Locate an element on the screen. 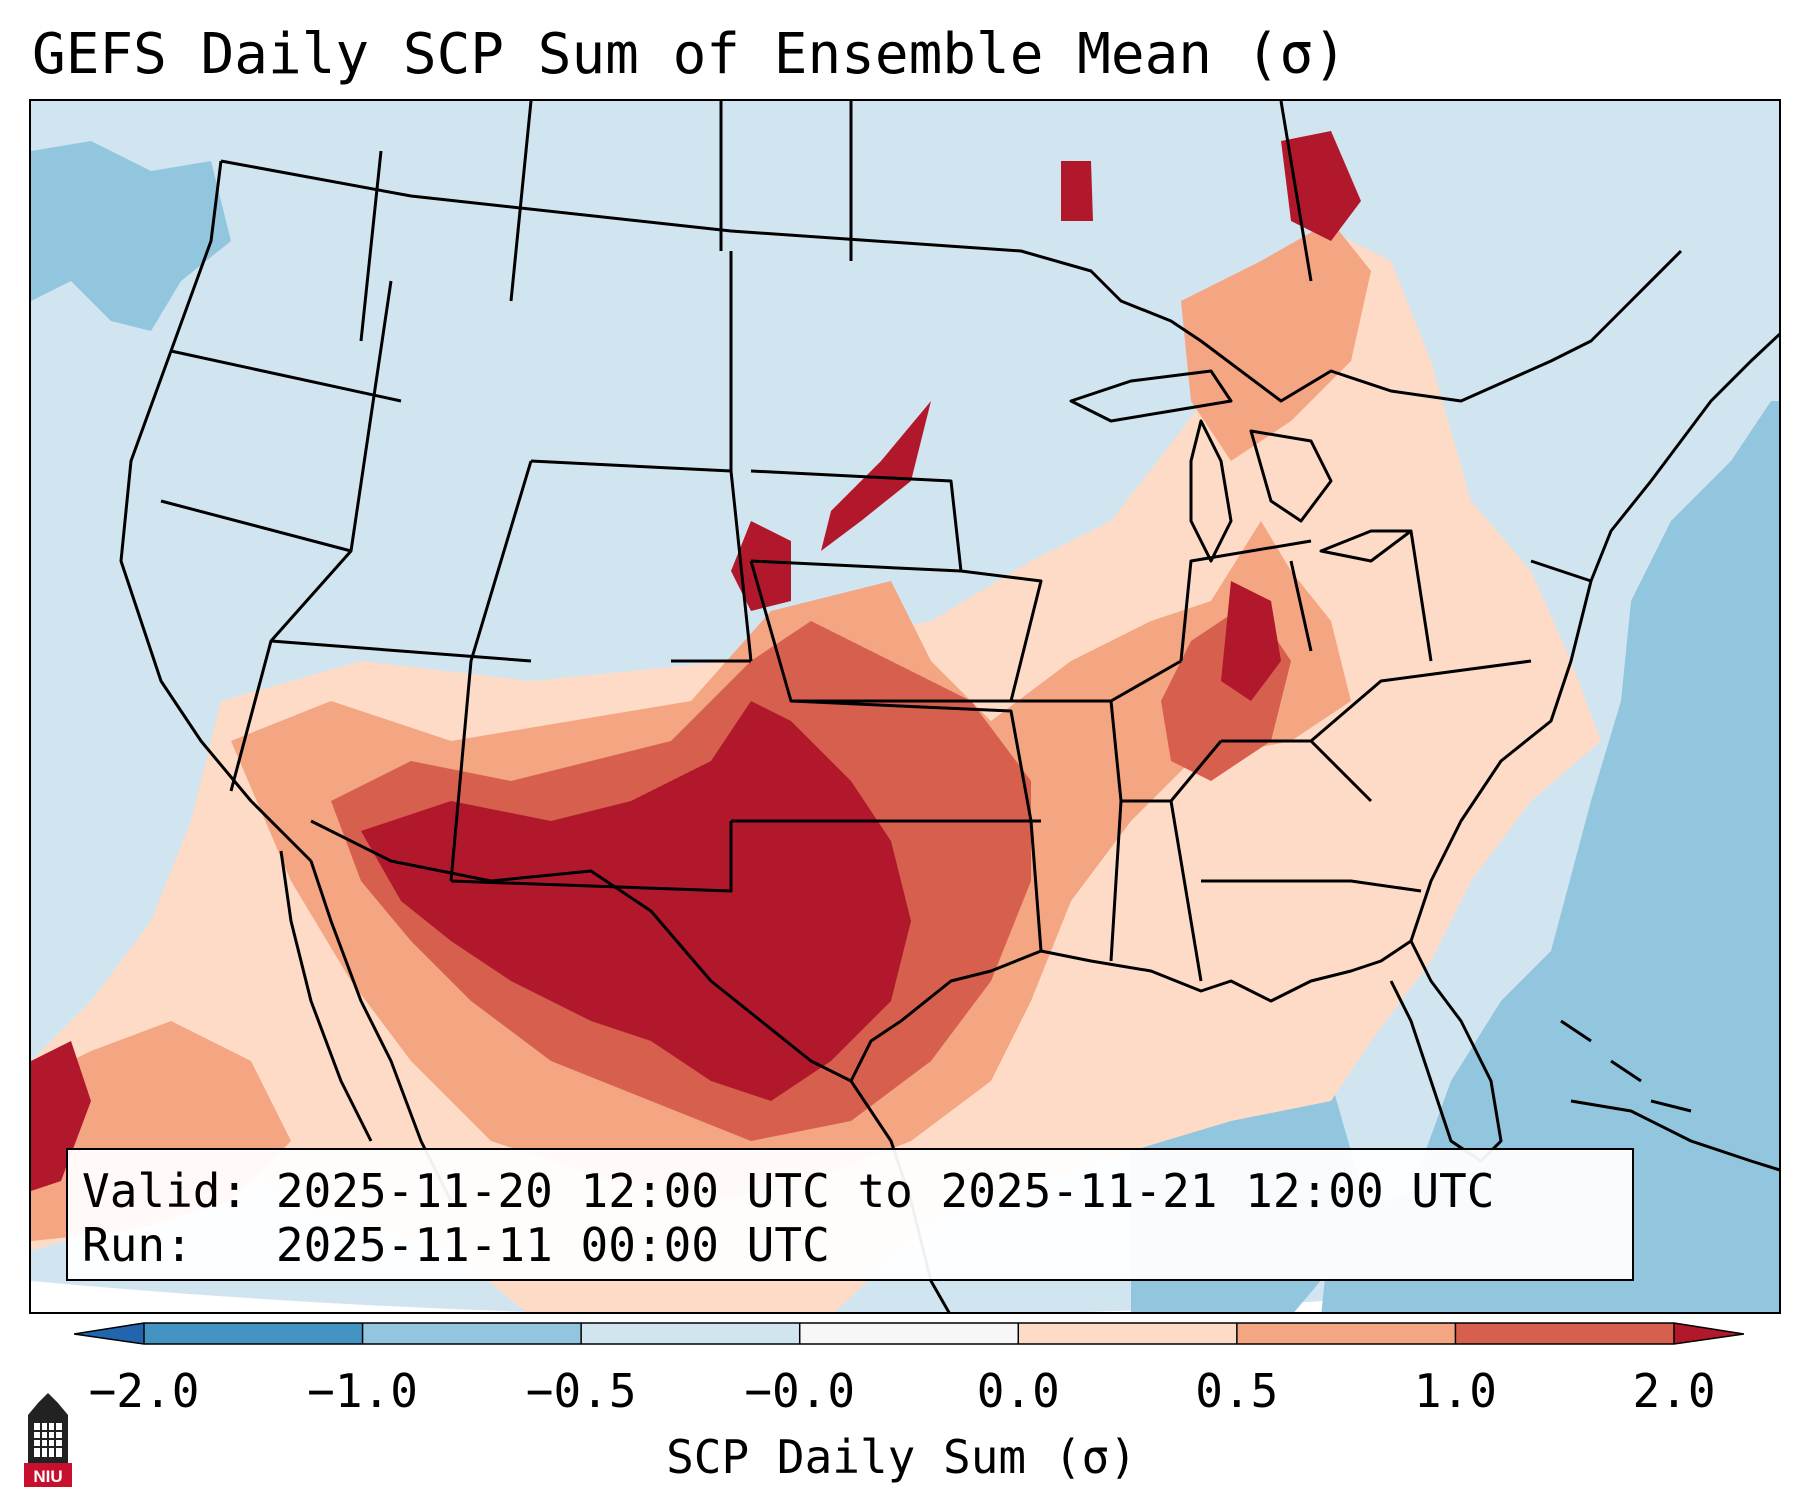 This screenshot has width=1803, height=1506. us-mexico-border is located at coordinates (581, 951).